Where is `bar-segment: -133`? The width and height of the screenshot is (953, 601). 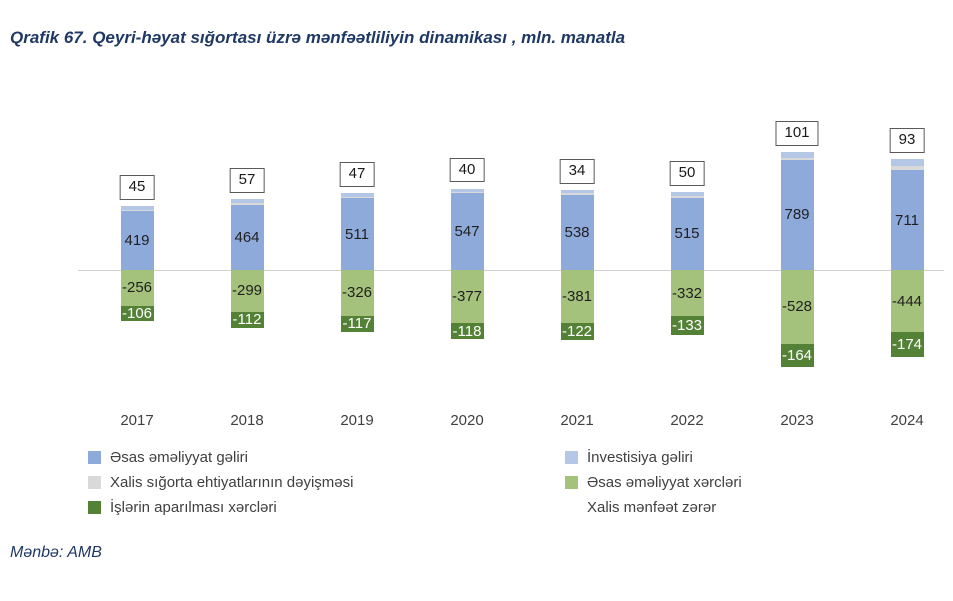
bar-segment: -133 is located at coordinates (687, 326).